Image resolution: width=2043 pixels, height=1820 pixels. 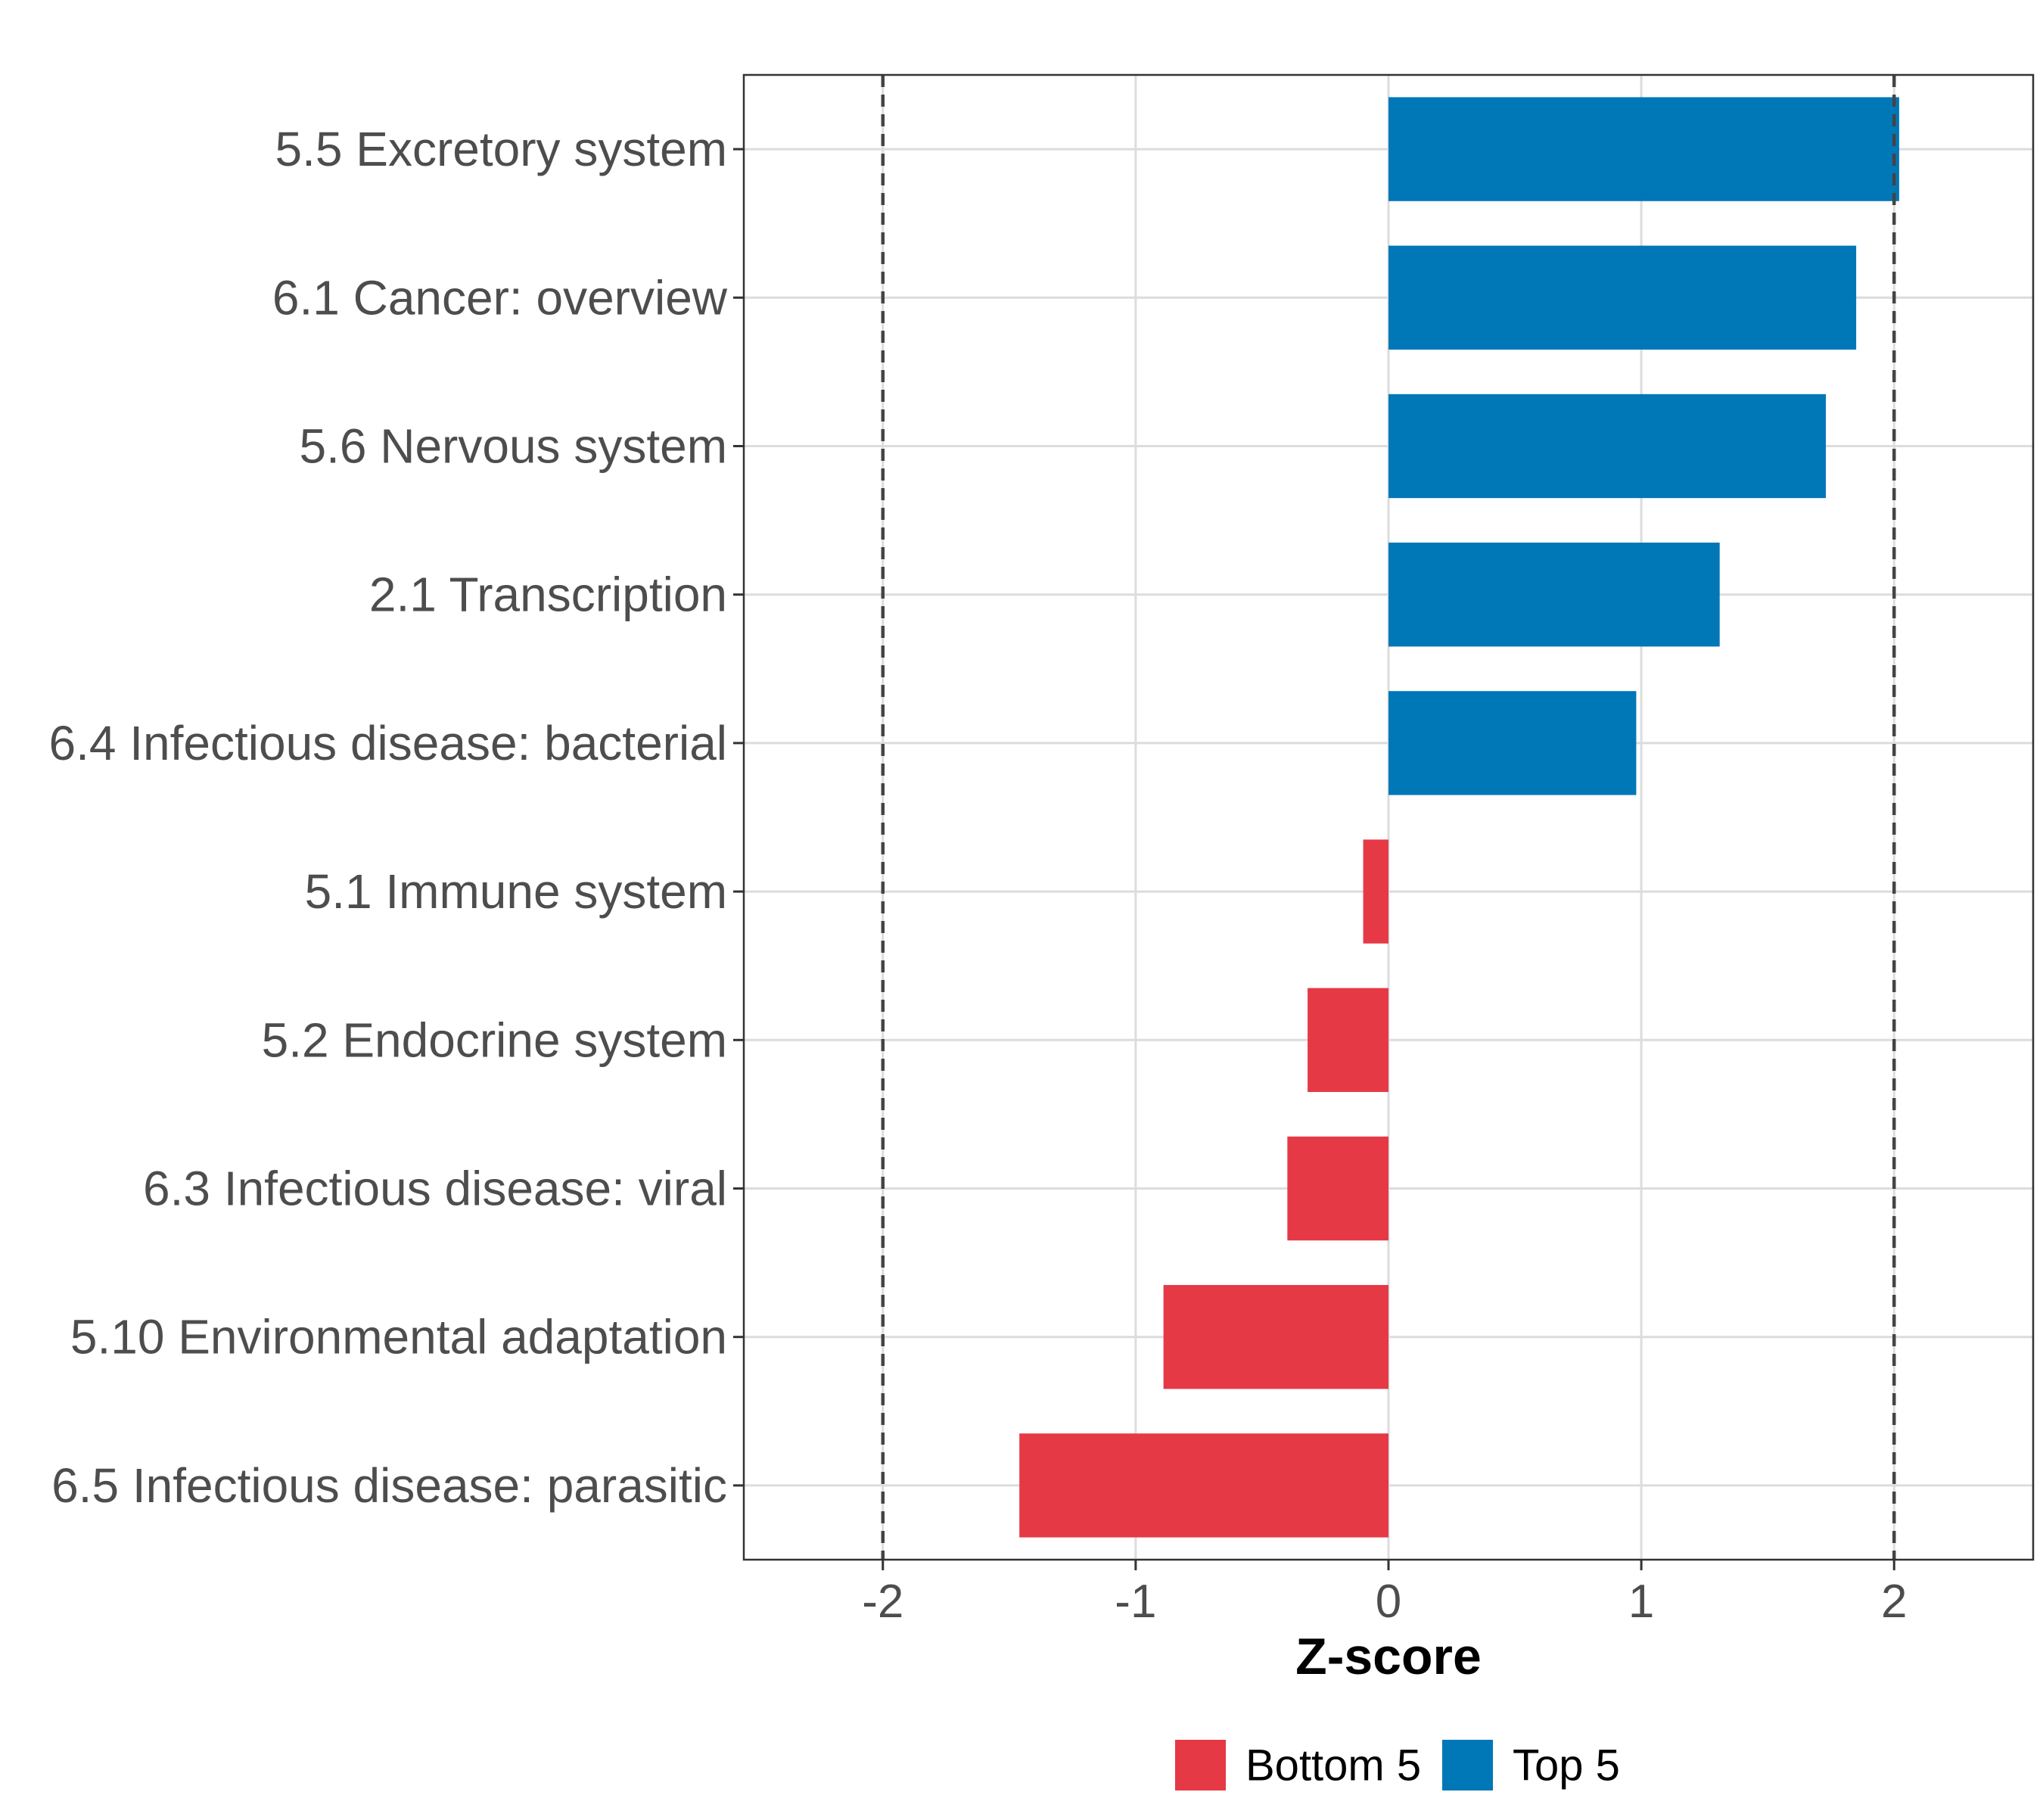 What do you see at coordinates (389, 1485) in the screenshot?
I see `category-label: 6.5 Infectious disease: parasitic` at bounding box center [389, 1485].